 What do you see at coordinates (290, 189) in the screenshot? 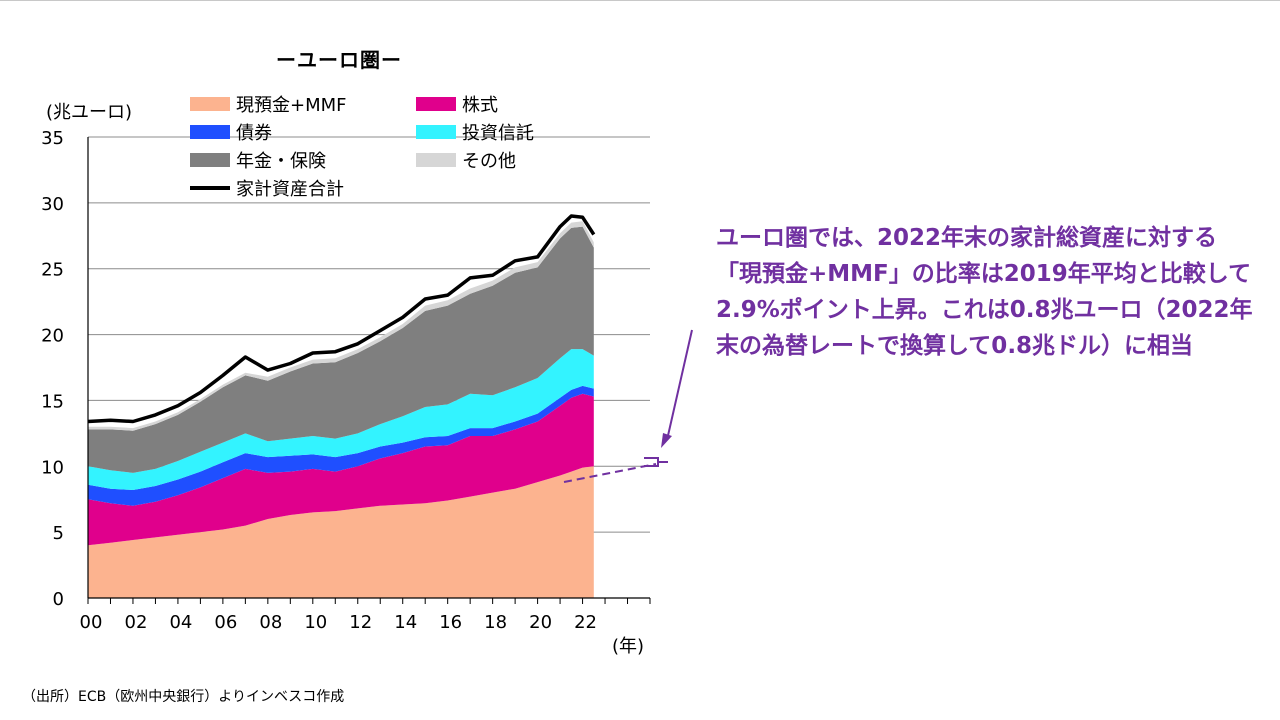
I see `legend-label-total: 家計資産合計` at bounding box center [290, 189].